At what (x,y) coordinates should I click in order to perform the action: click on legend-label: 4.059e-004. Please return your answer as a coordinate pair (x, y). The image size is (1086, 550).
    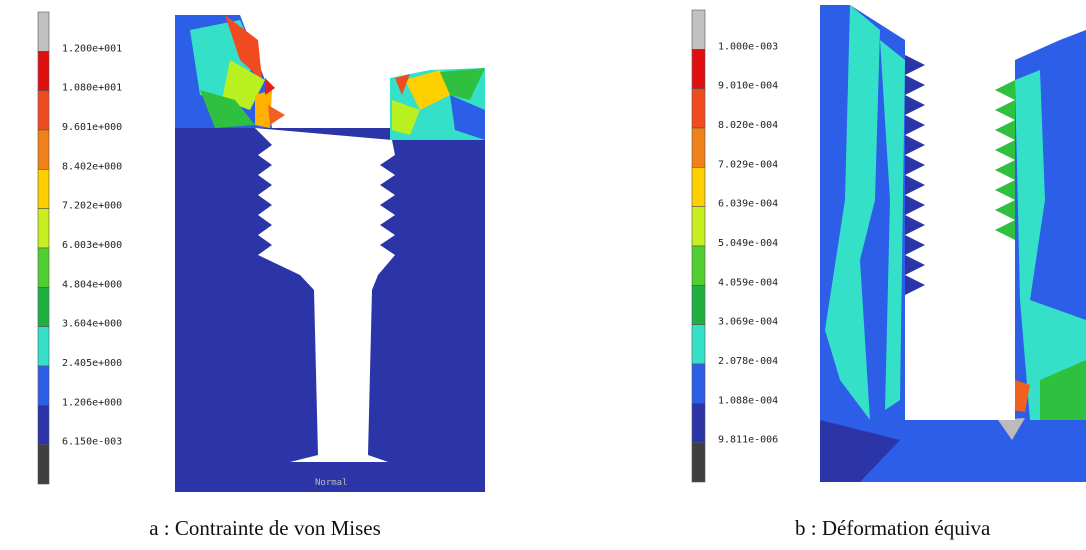
    Looking at the image, I should click on (748, 282).